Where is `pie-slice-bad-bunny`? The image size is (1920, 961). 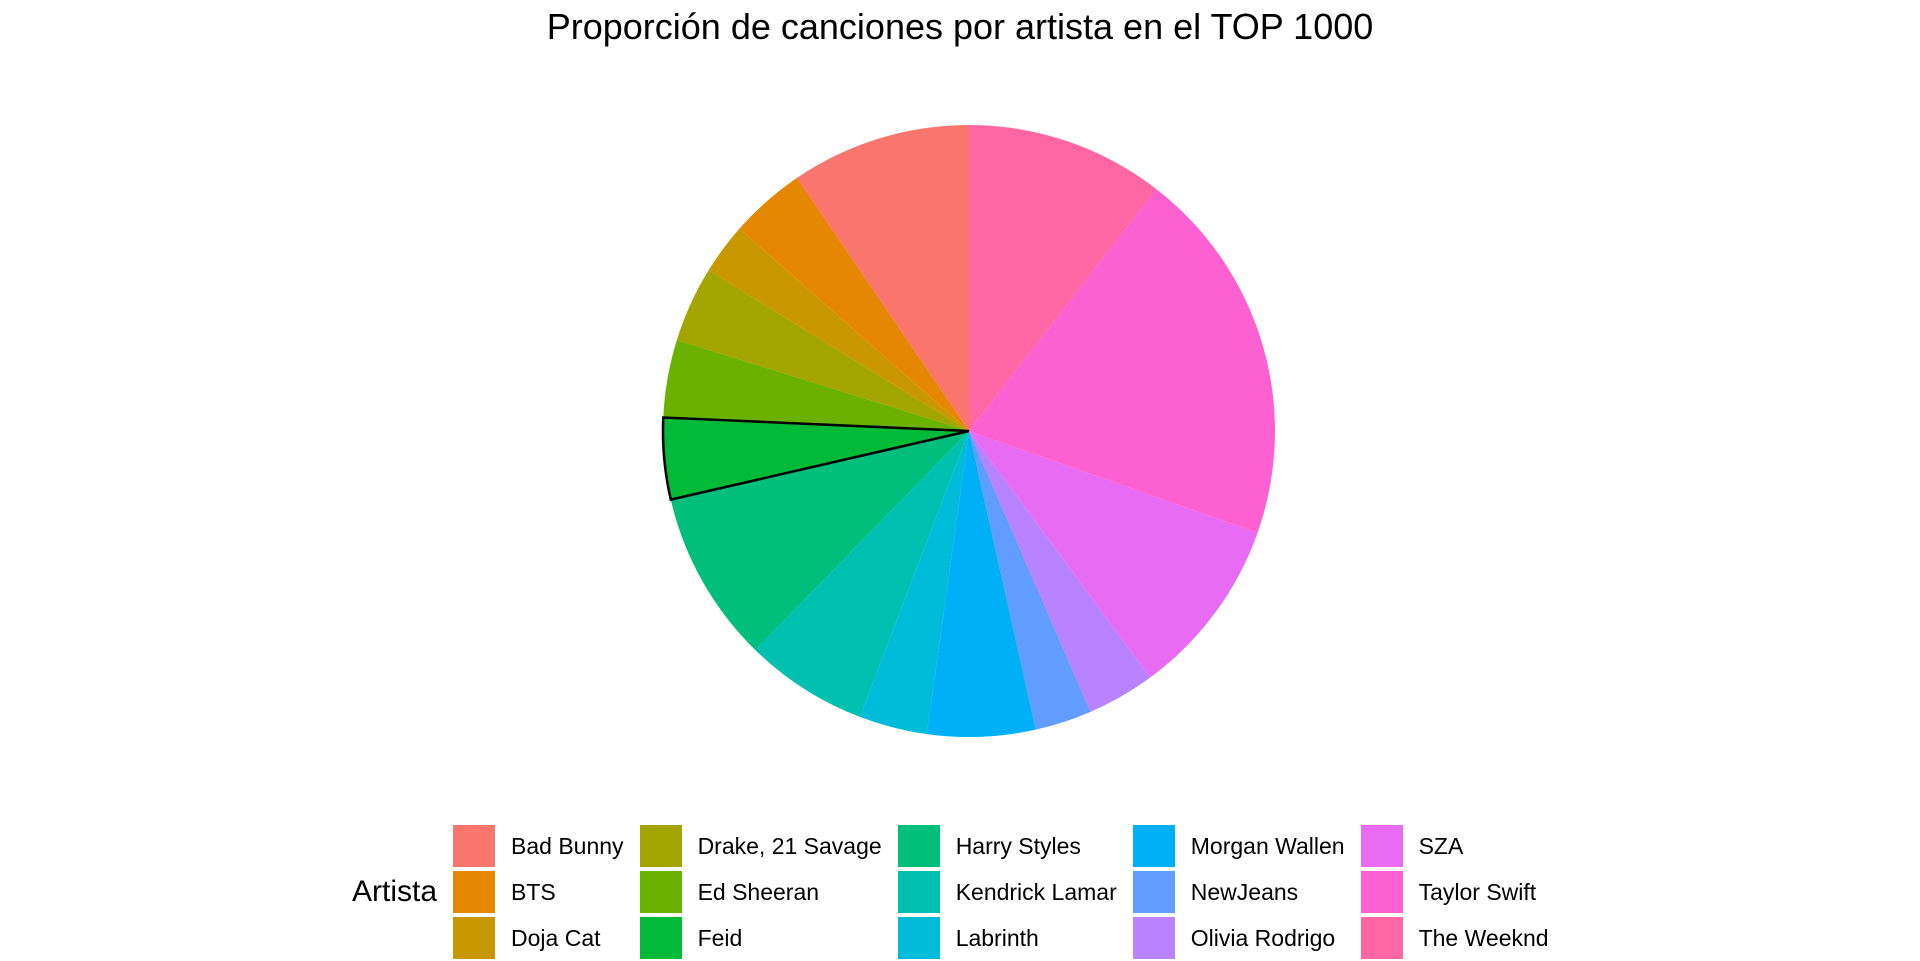
pie-slice-bad-bunny is located at coordinates (883, 278).